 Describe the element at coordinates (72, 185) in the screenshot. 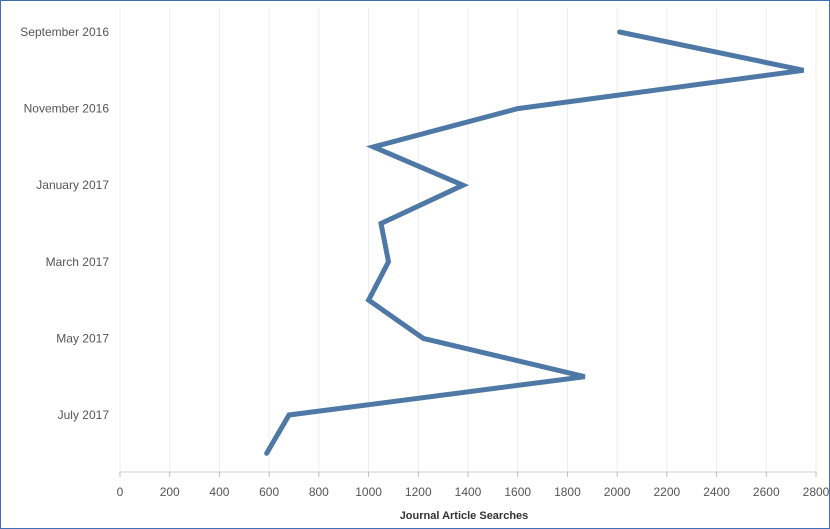

I see `y-tick-label: January 2017` at that location.